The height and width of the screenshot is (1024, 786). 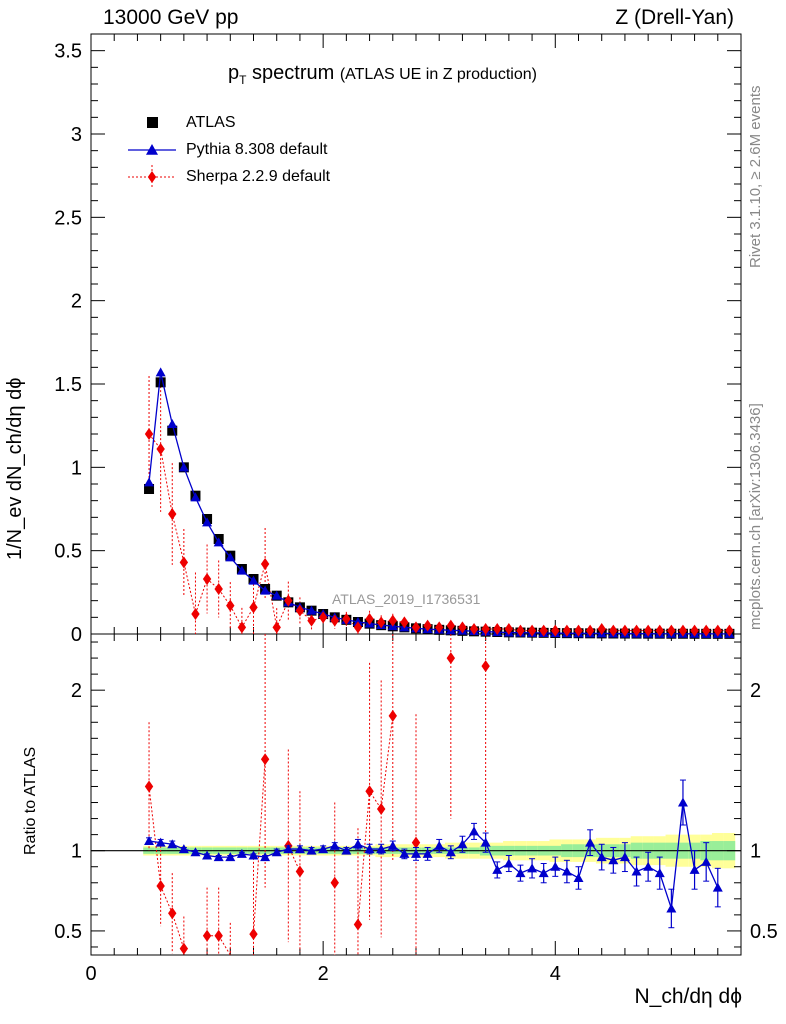 I want to click on legend-marker-pythia, so click(x=152, y=149).